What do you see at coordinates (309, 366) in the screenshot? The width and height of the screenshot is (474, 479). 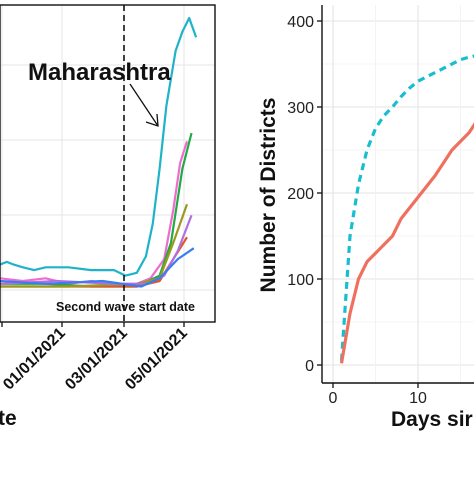 I see `right-y-tick-label: 0` at bounding box center [309, 366].